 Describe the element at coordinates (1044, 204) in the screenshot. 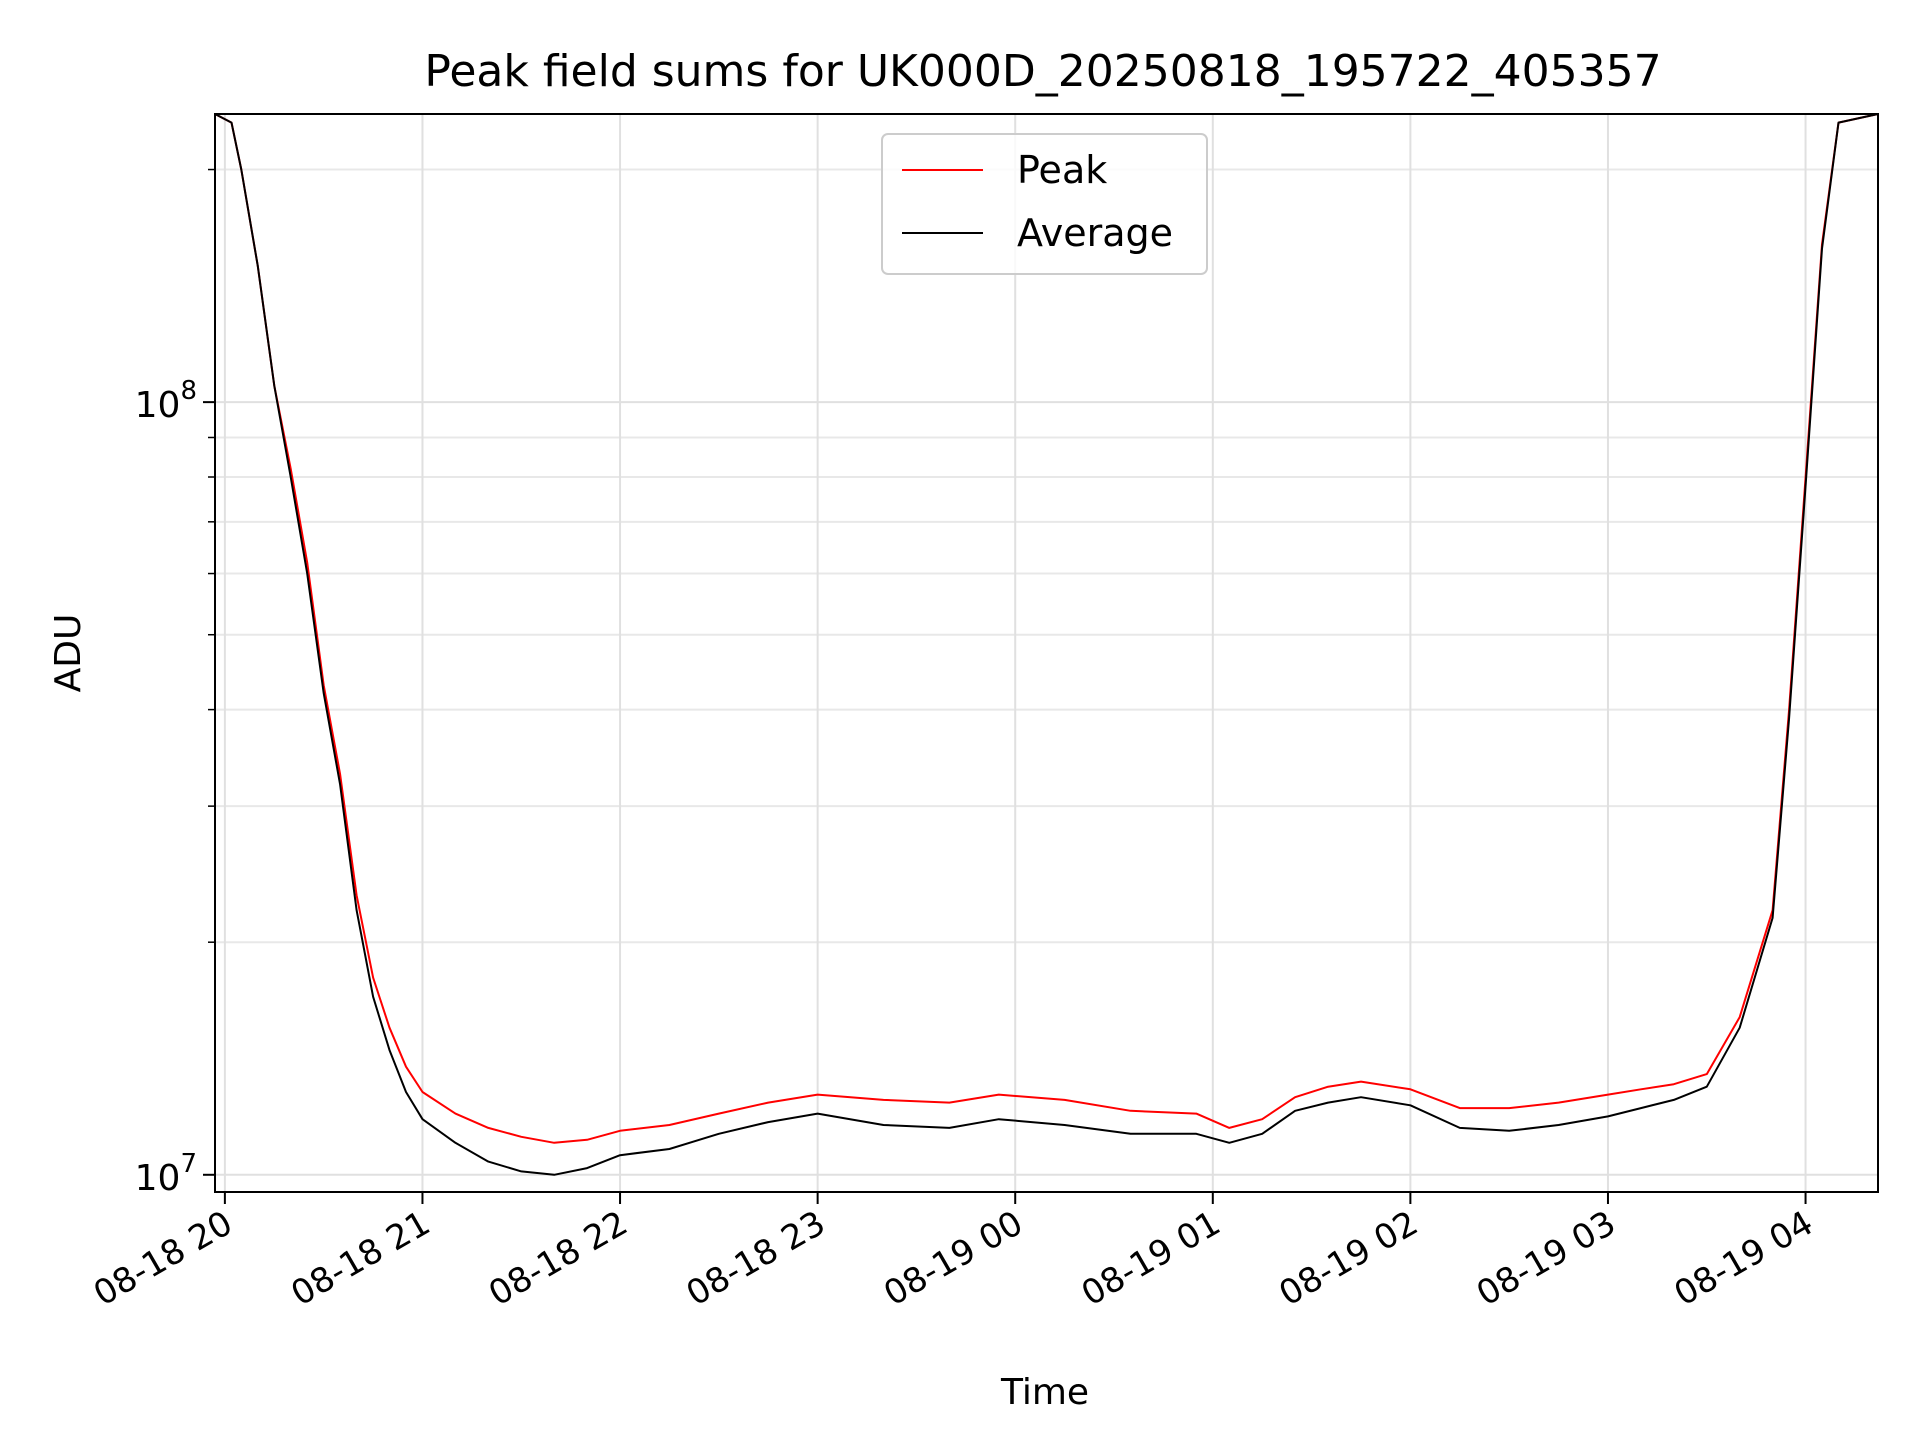

I see `legend: Peak Average` at that location.